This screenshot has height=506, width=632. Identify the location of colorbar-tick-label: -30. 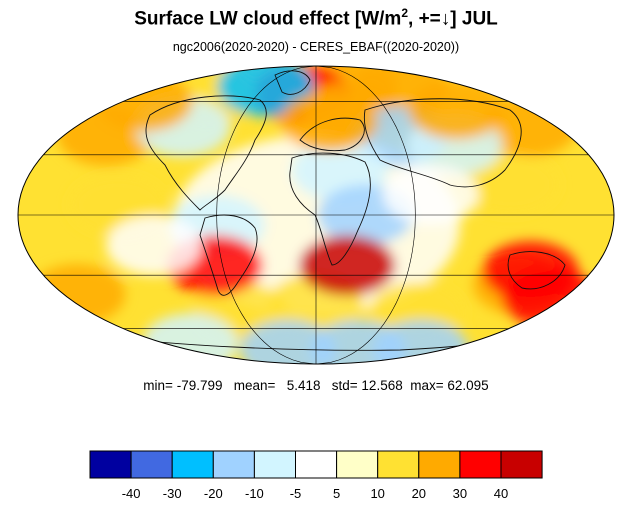
(172, 493).